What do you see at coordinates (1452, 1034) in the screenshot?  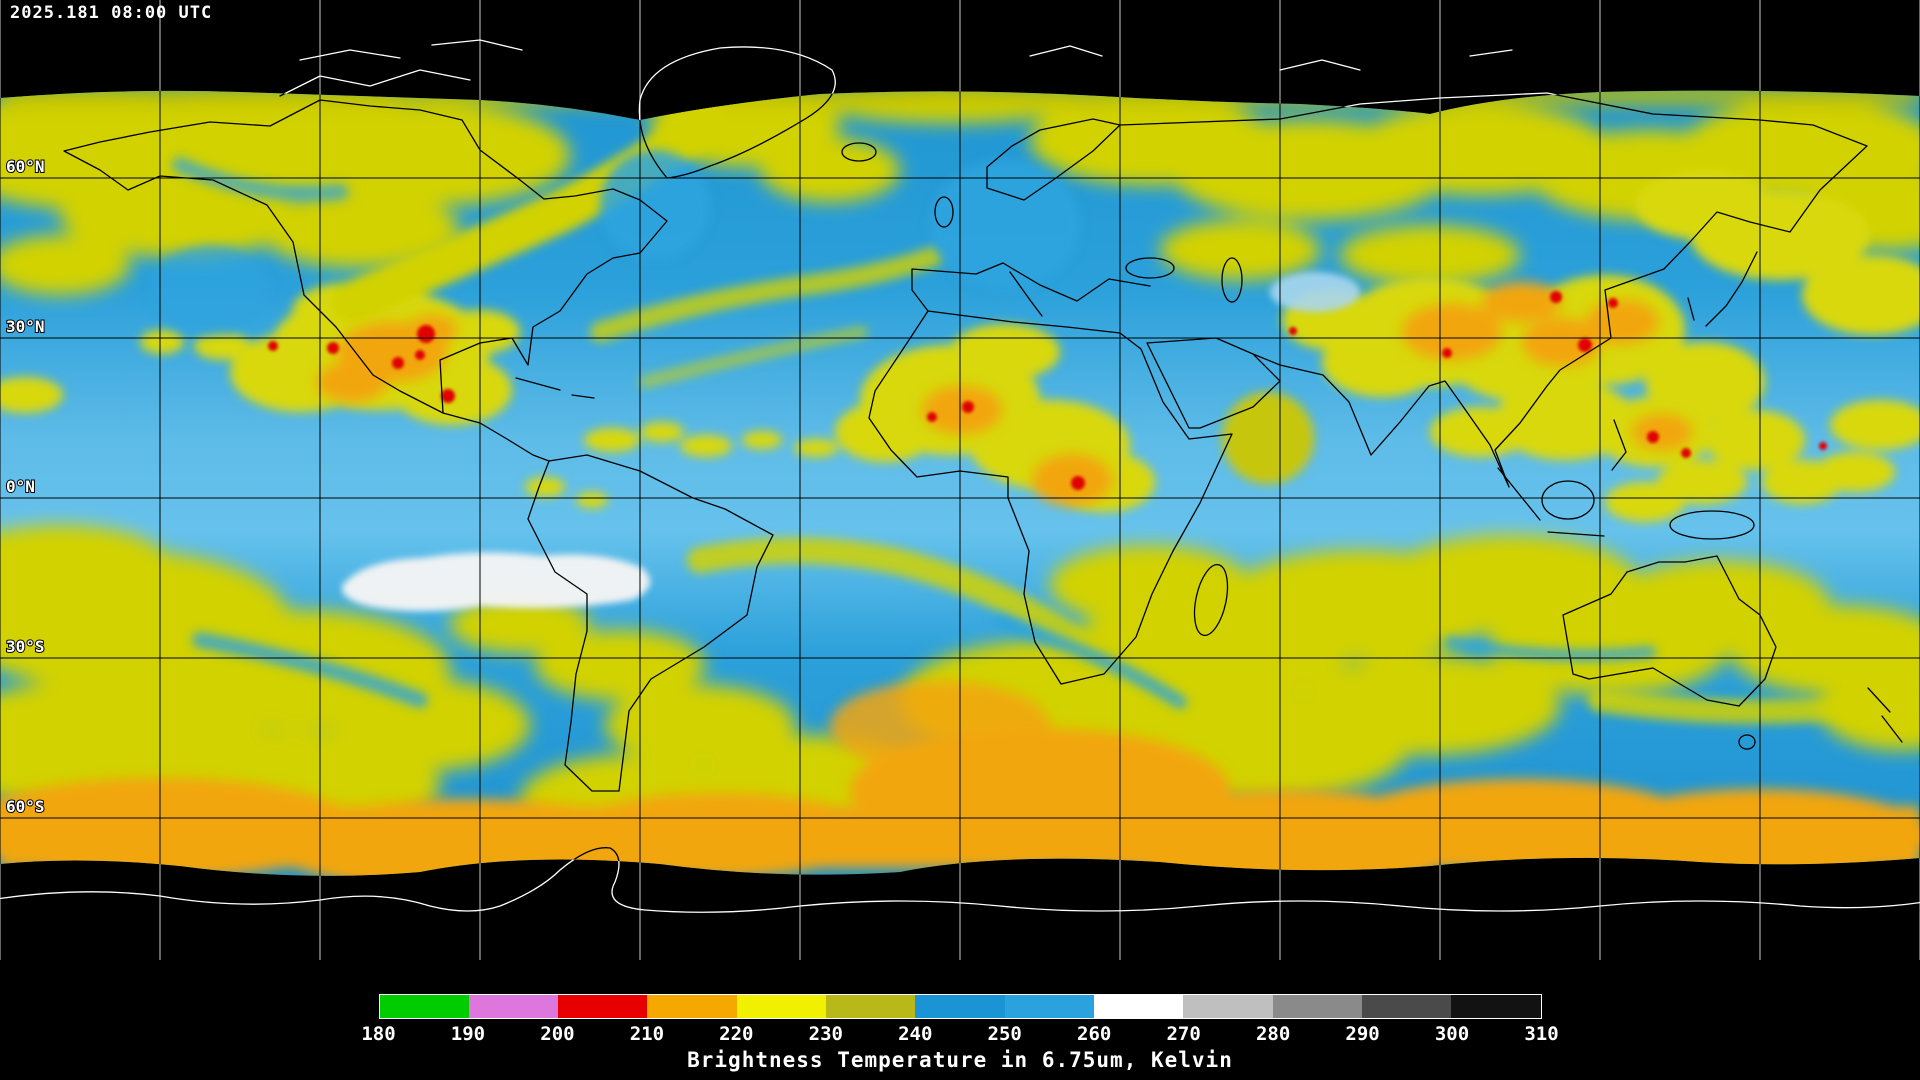 I see `colorbar-tick: 300` at bounding box center [1452, 1034].